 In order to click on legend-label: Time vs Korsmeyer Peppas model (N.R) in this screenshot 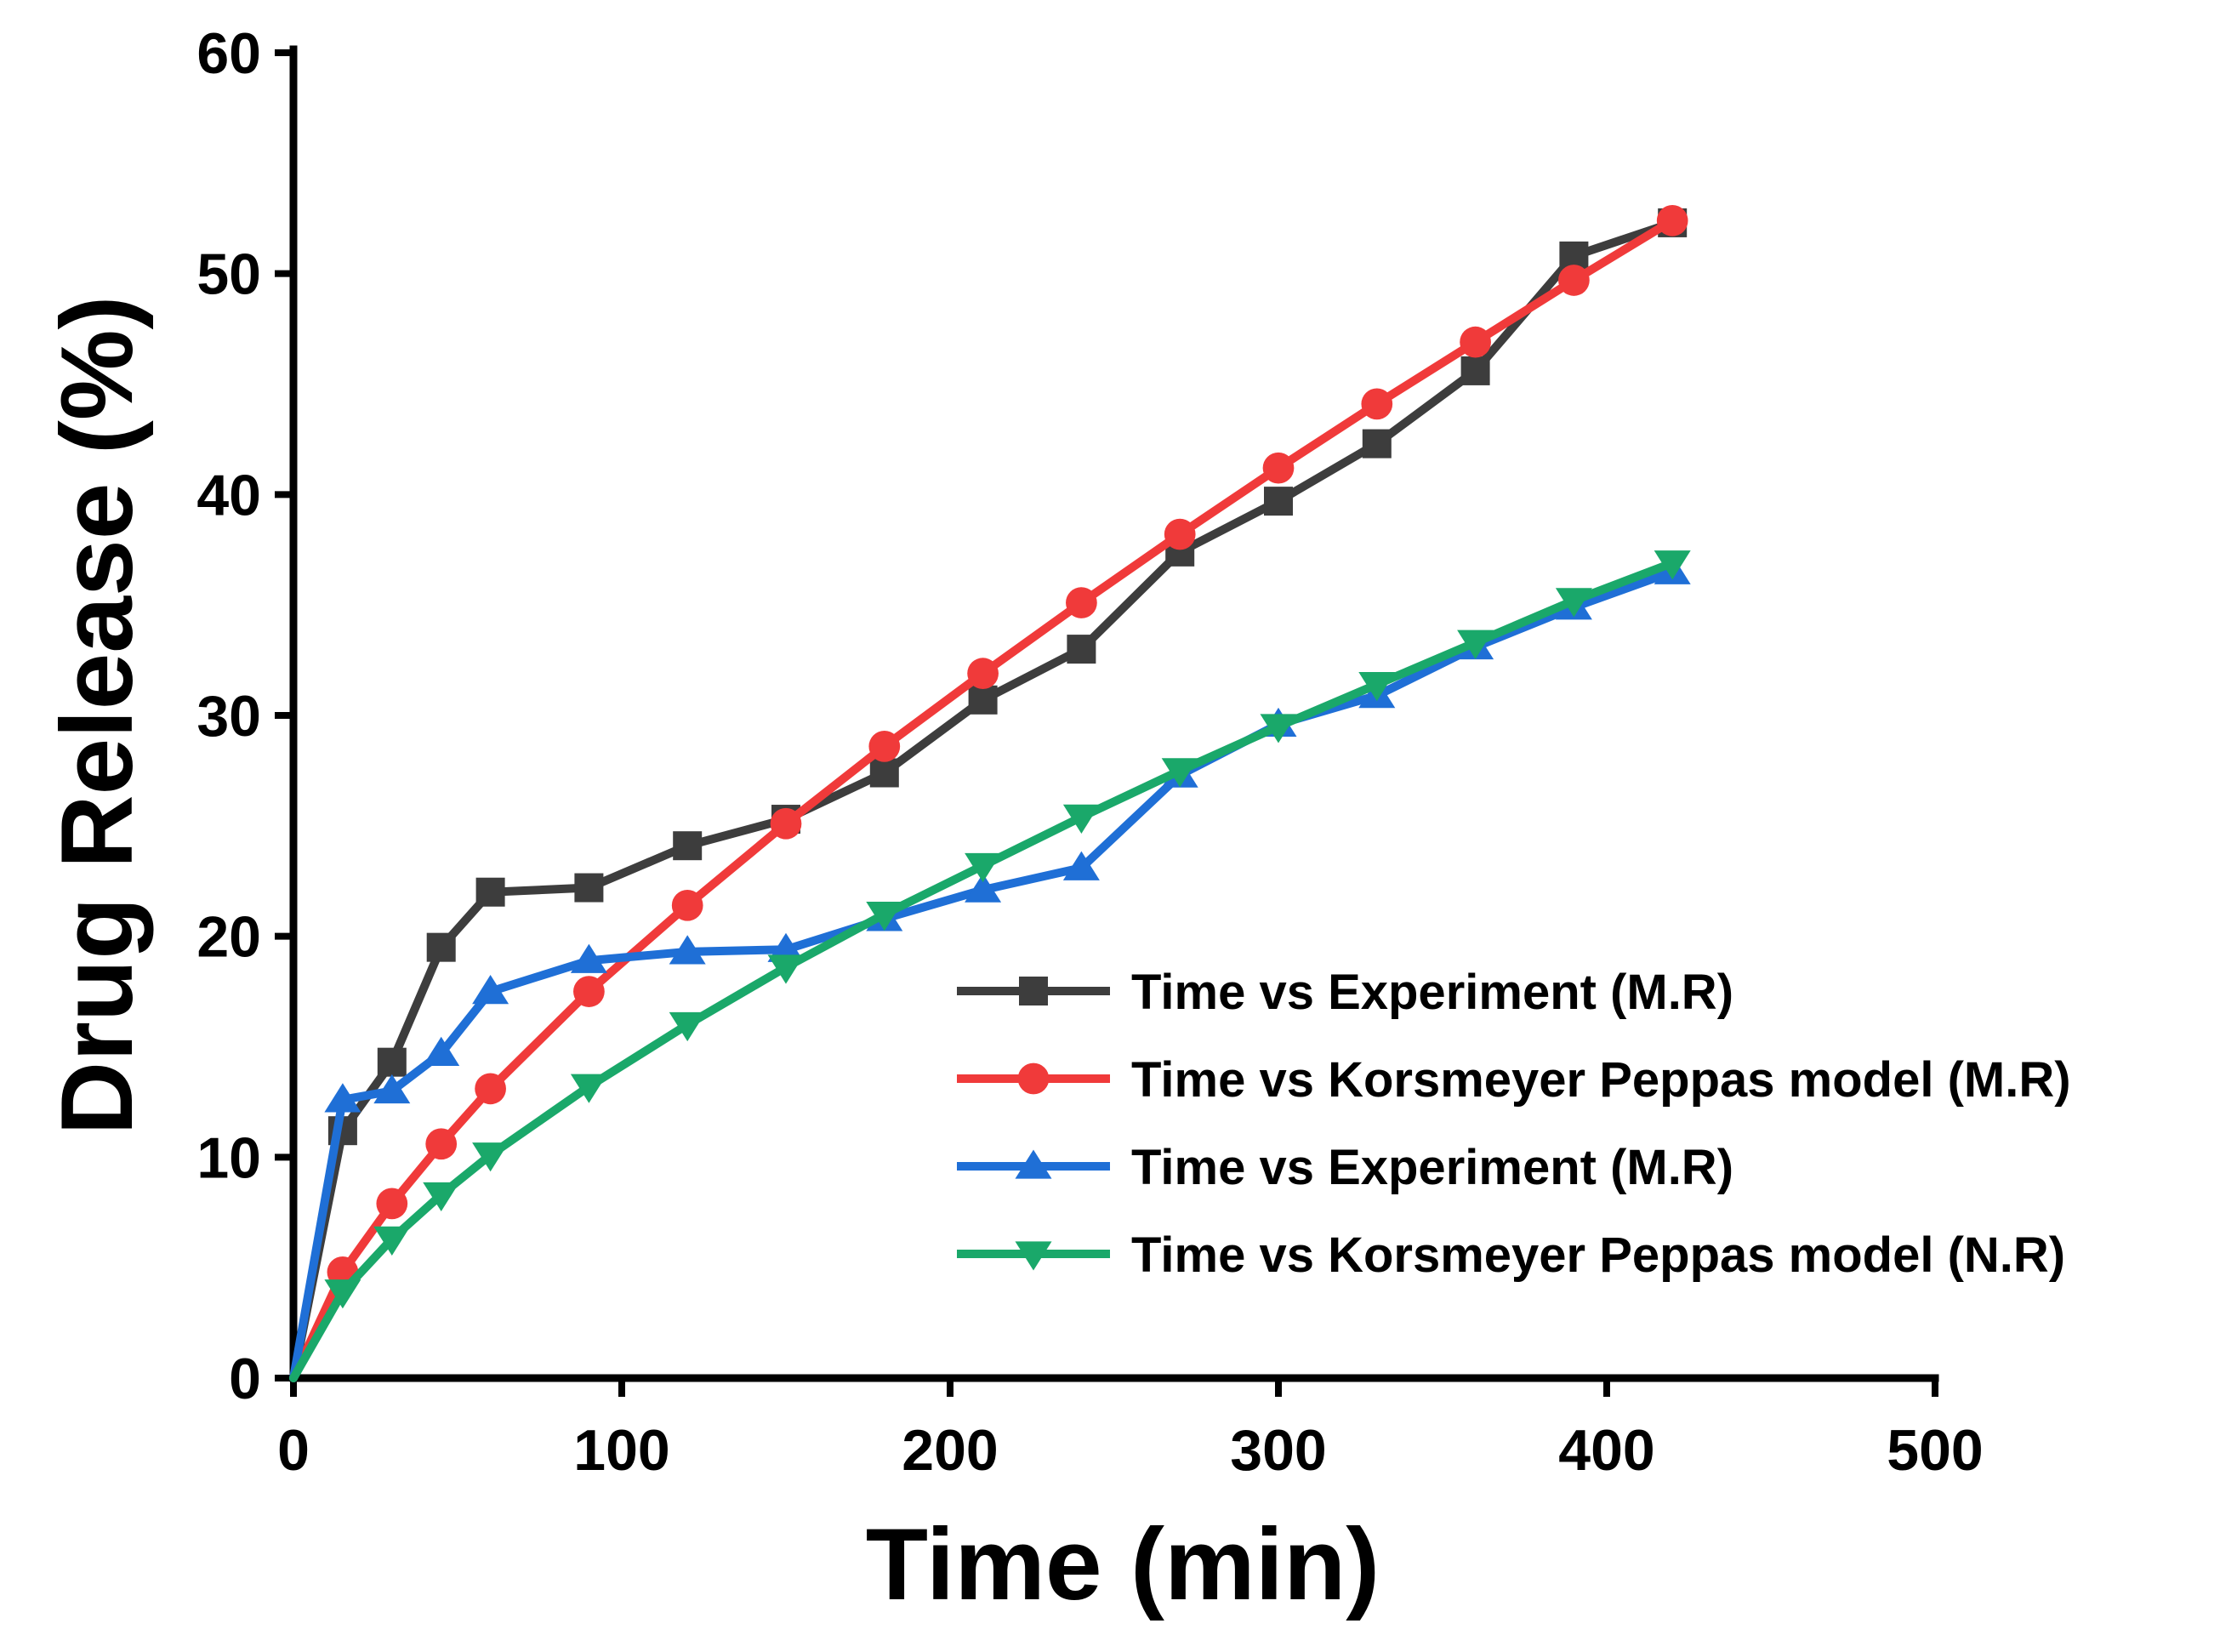, I will do `click(1598, 1255)`.